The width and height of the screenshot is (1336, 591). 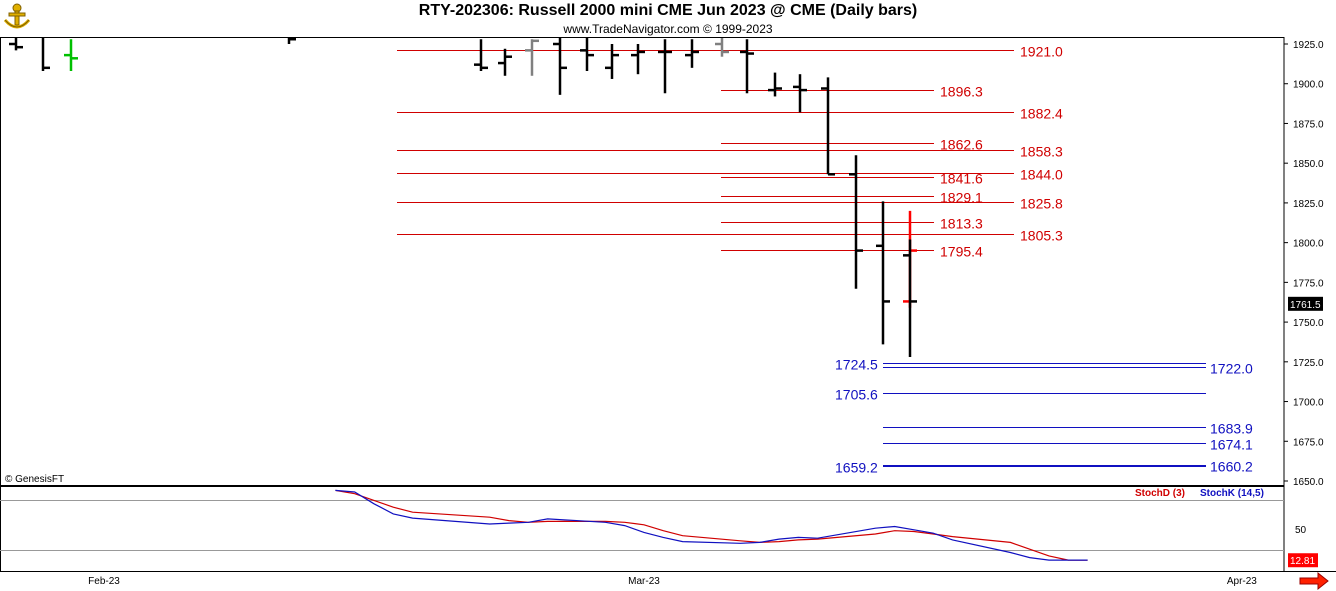 I want to click on price-y-tick-label: 1825.0, so click(x=1308, y=204).